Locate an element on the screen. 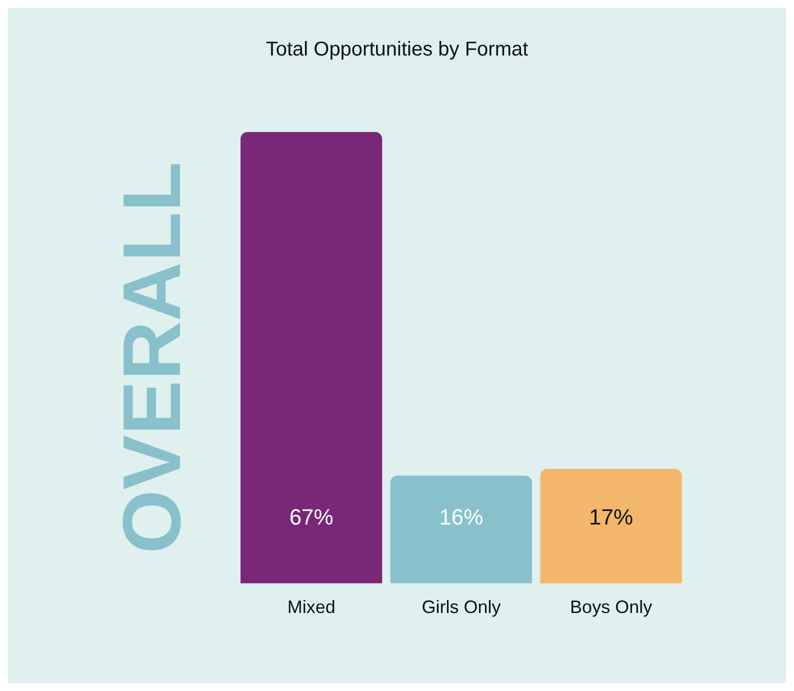  x-tick-label: Mixed is located at coordinates (311, 607).